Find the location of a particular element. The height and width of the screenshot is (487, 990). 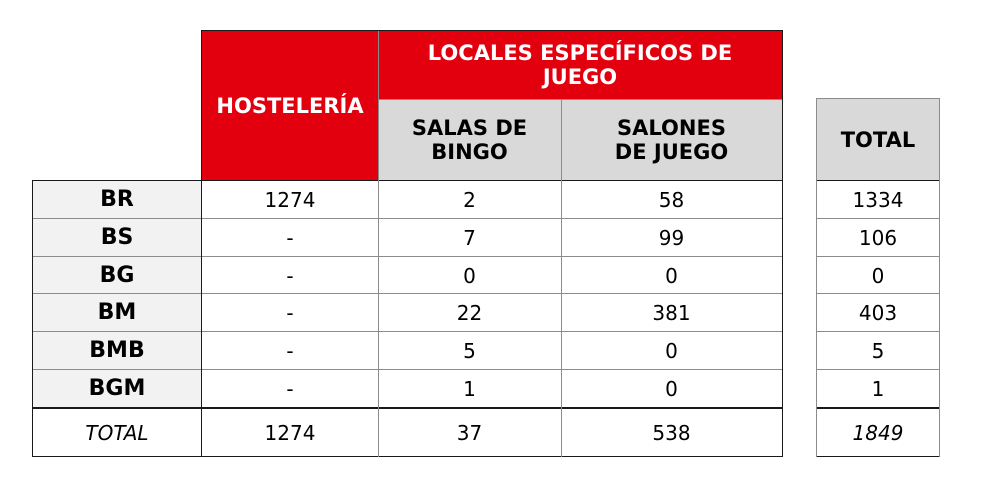

cell-bm-hosteleria: - is located at coordinates (290, 313).